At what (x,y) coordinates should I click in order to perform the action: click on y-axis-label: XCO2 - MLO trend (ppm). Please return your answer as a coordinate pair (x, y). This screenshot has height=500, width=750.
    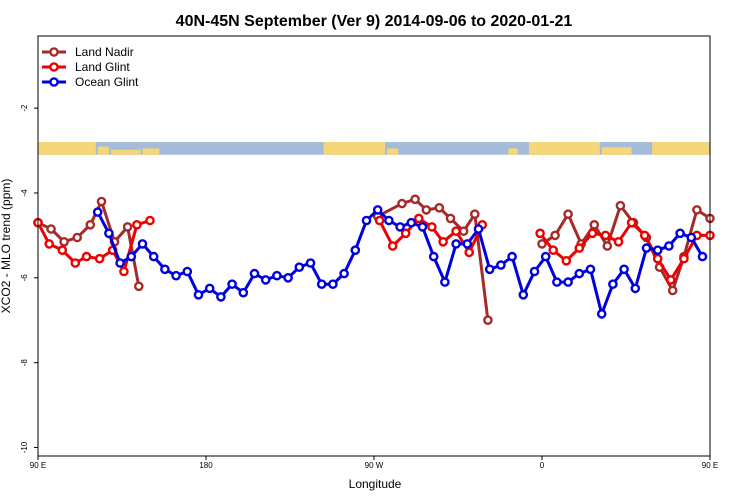
    Looking at the image, I should click on (6, 246).